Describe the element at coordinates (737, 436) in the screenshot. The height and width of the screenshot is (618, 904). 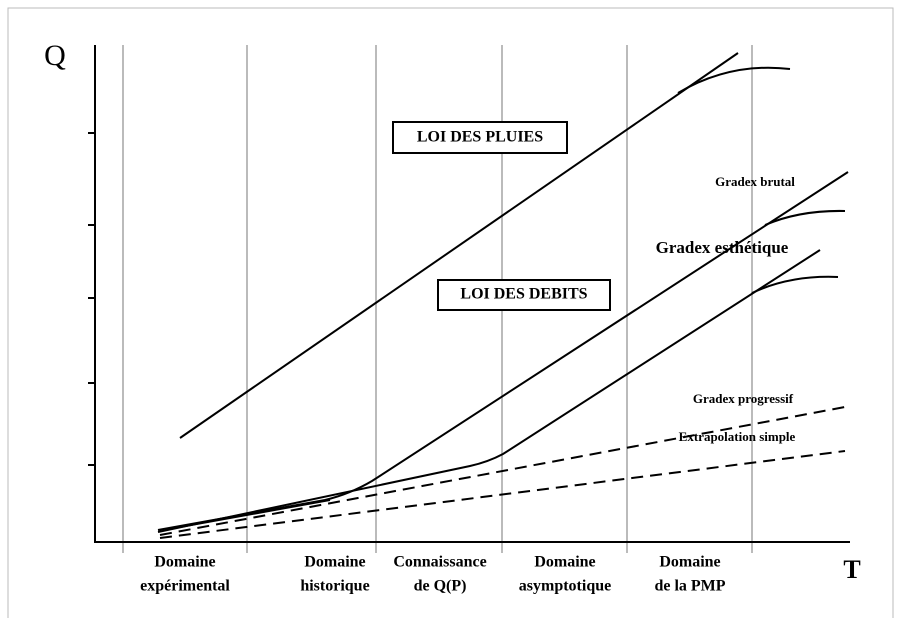
I see `annotation: Extrapolation simple` at that location.